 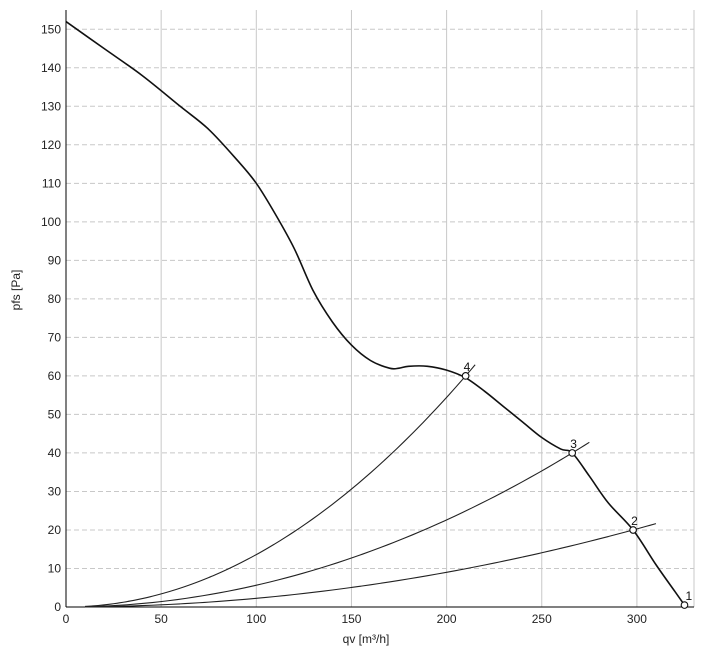 What do you see at coordinates (55, 491) in the screenshot?
I see `y-tick-label: 30` at bounding box center [55, 491].